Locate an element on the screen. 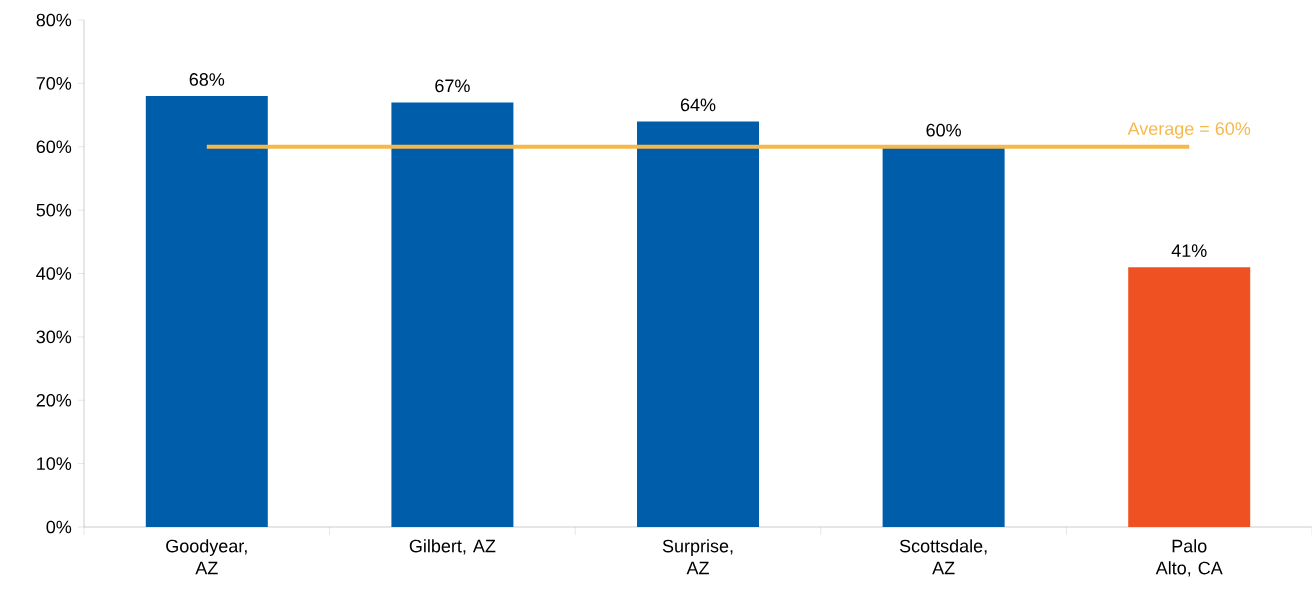 This screenshot has height=603, width=1312. data-label: 64% is located at coordinates (698, 105).